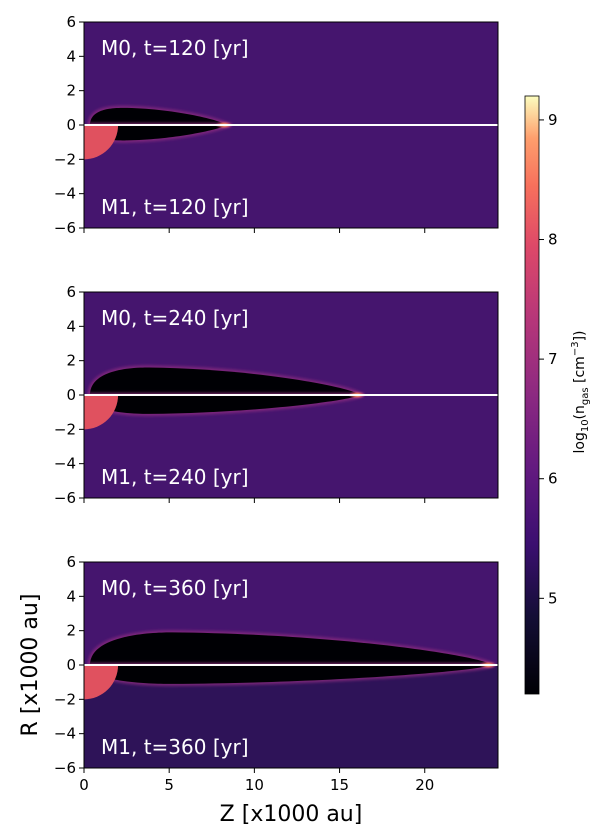 This screenshot has height=828, width=598. I want to click on colorbar-ticks: 5 6 7 8 9, so click(548, 359).